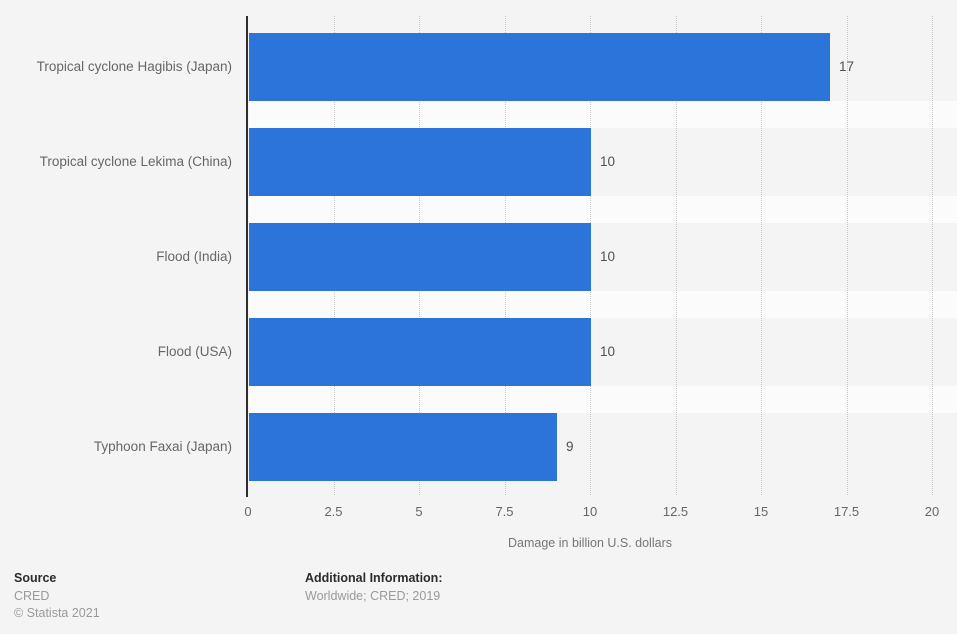 This screenshot has height=634, width=957. What do you see at coordinates (847, 66) in the screenshot?
I see `value-label: 17` at bounding box center [847, 66].